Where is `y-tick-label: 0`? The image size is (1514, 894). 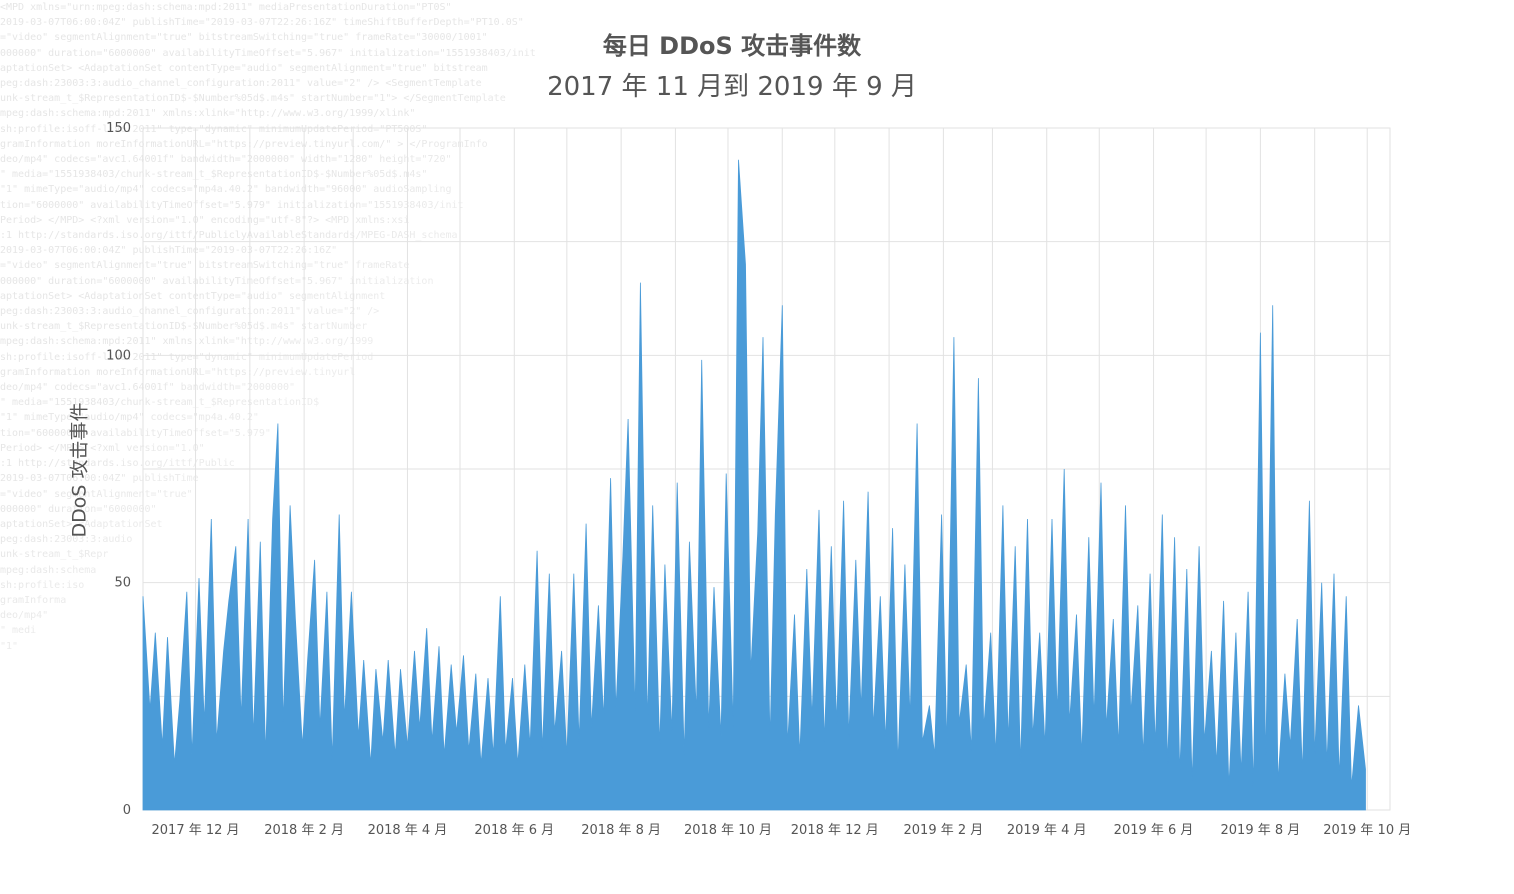 y-tick-label: 0 is located at coordinates (127, 810).